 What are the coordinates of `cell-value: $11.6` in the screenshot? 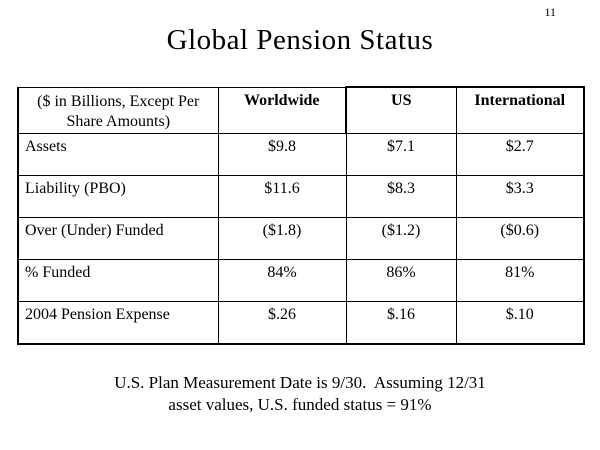 It's located at (282, 197).